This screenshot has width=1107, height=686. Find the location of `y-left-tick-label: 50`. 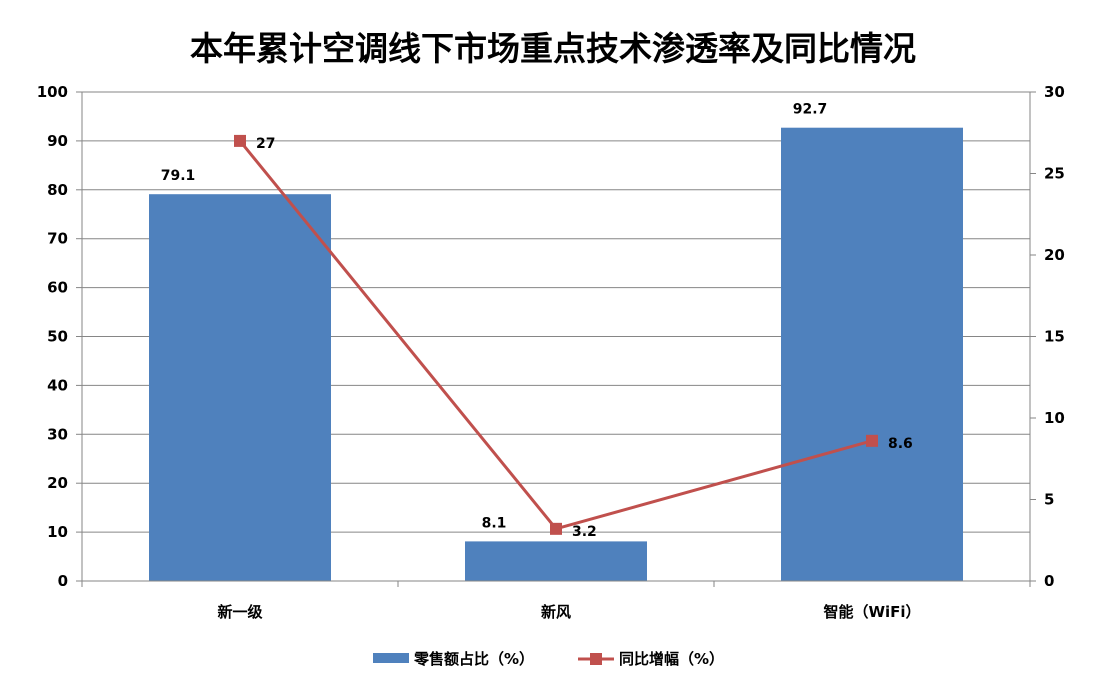

y-left-tick-label: 50 is located at coordinates (57, 337).